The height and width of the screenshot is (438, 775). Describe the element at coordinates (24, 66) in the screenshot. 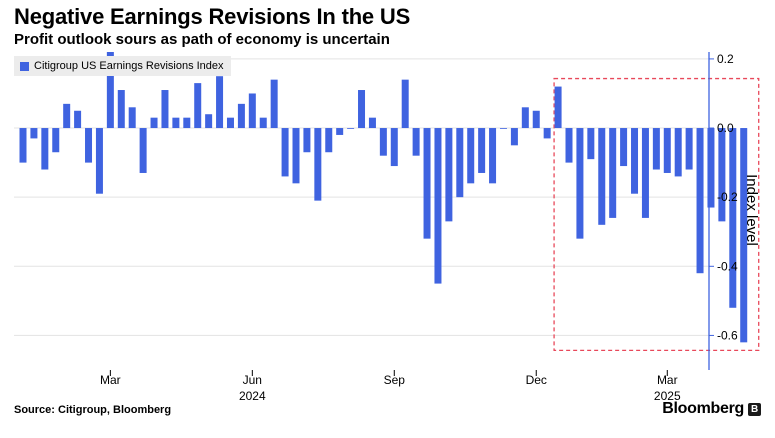

I see `legend-swatch` at that location.